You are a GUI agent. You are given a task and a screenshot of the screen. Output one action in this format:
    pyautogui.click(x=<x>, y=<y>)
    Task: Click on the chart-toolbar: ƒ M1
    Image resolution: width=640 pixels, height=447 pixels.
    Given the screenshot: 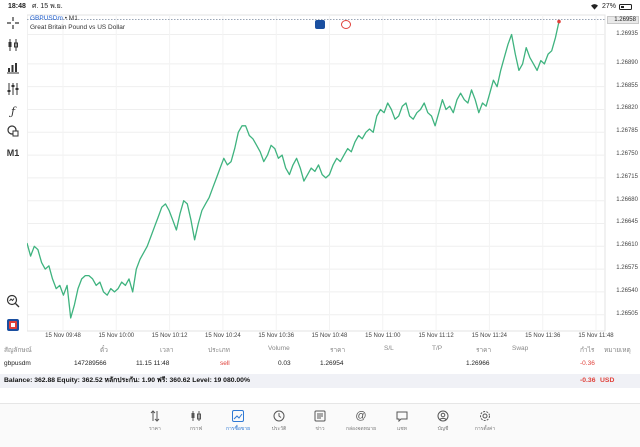 What is the action you would take?
    pyautogui.click(x=13, y=178)
    